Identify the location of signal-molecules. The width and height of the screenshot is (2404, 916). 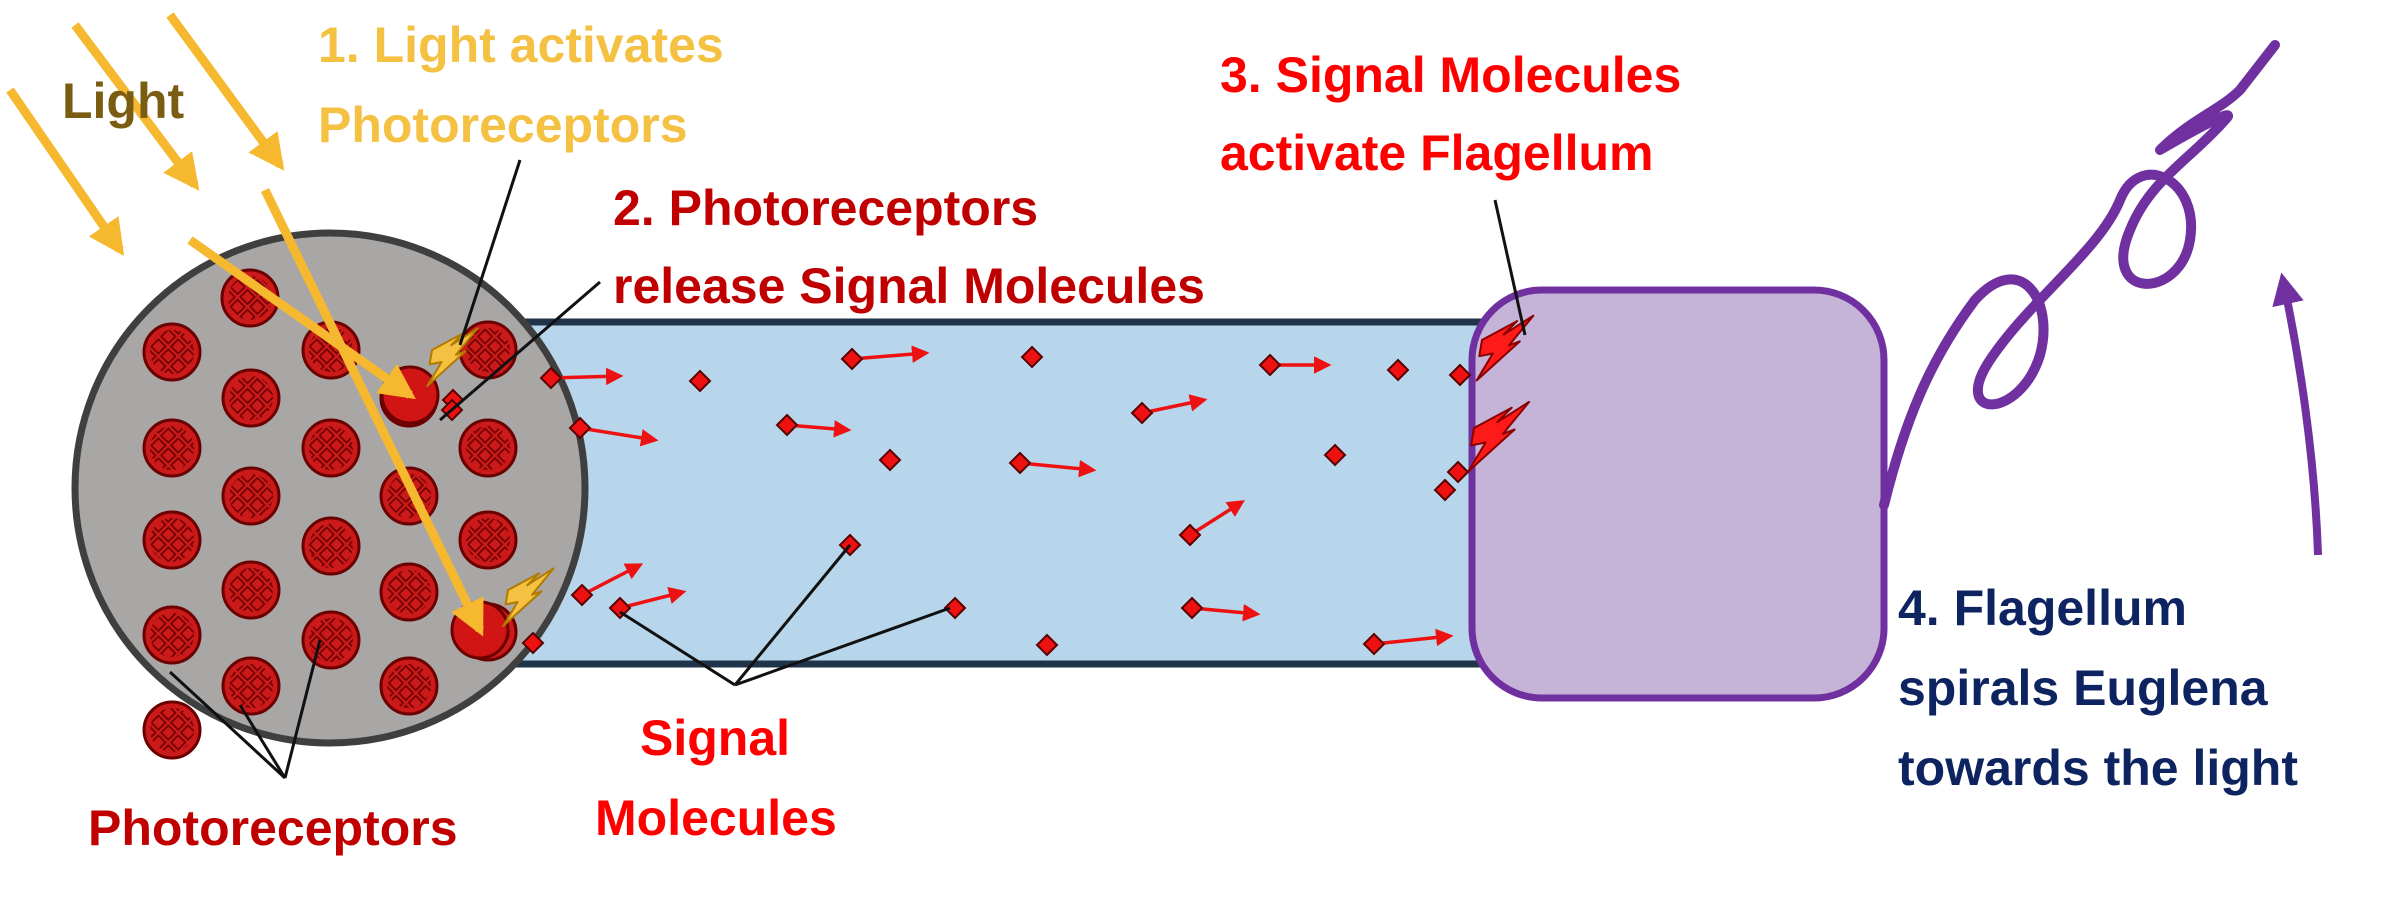
(956, 501).